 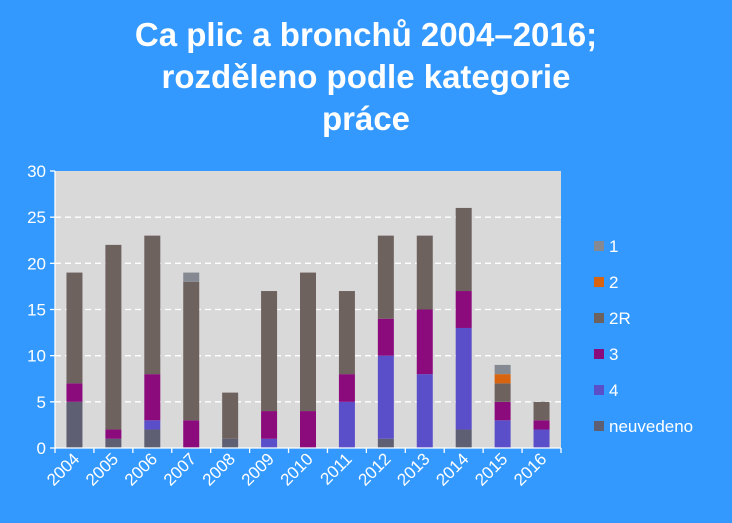 What do you see at coordinates (41, 448) in the screenshot?
I see `y-tick-label: 0` at bounding box center [41, 448].